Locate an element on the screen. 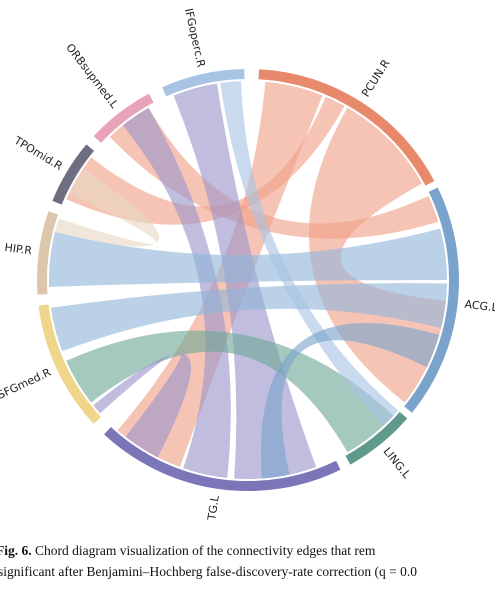 The width and height of the screenshot is (495, 595). caption-label: Fig. 6. is located at coordinates (16, 550).